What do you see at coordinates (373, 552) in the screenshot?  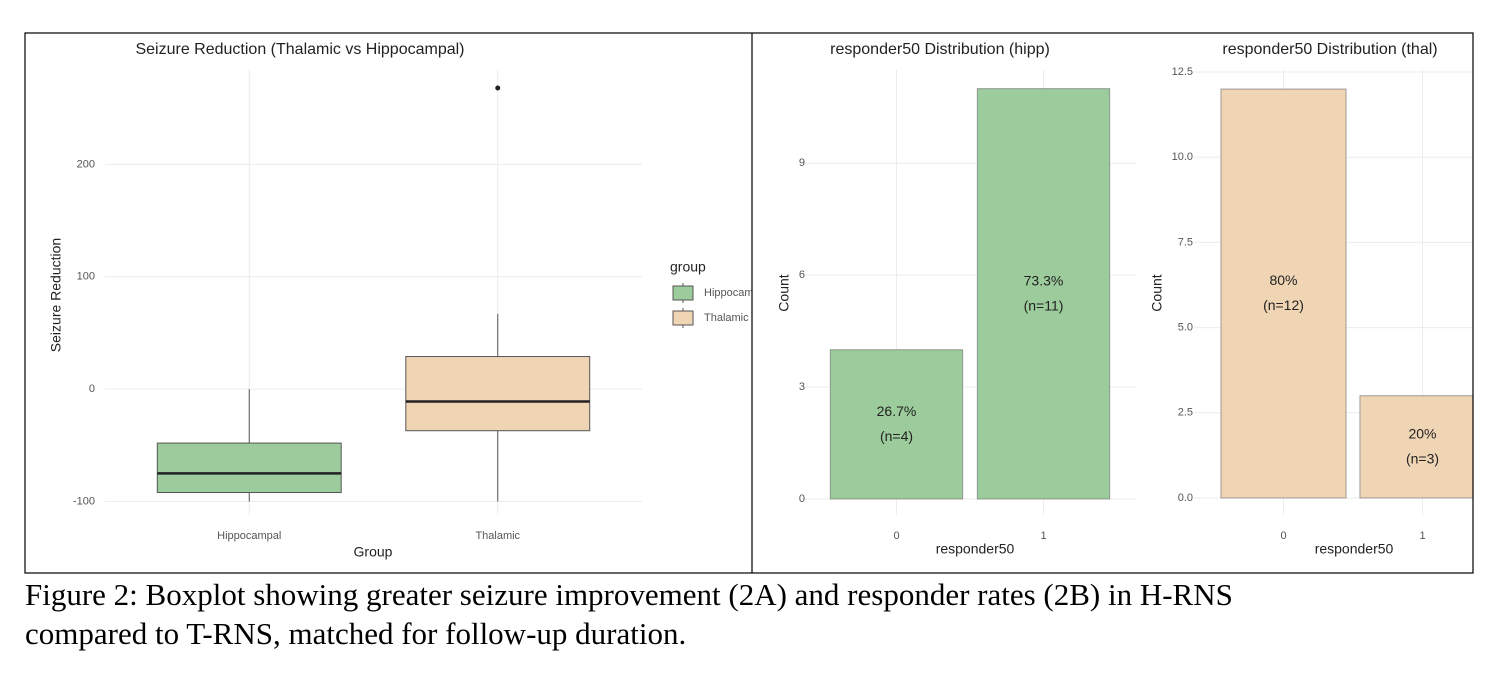 I see `x-axis-label: Group` at bounding box center [373, 552].